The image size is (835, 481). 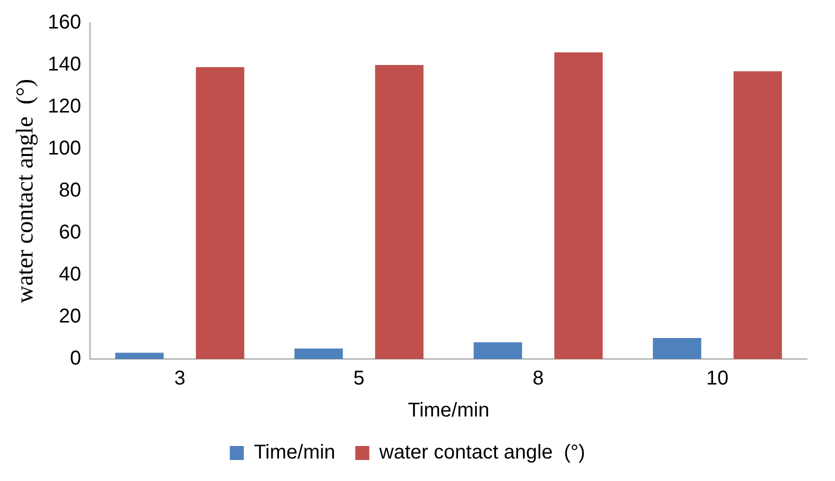 I want to click on x-tick-label: 5, so click(x=359, y=379).